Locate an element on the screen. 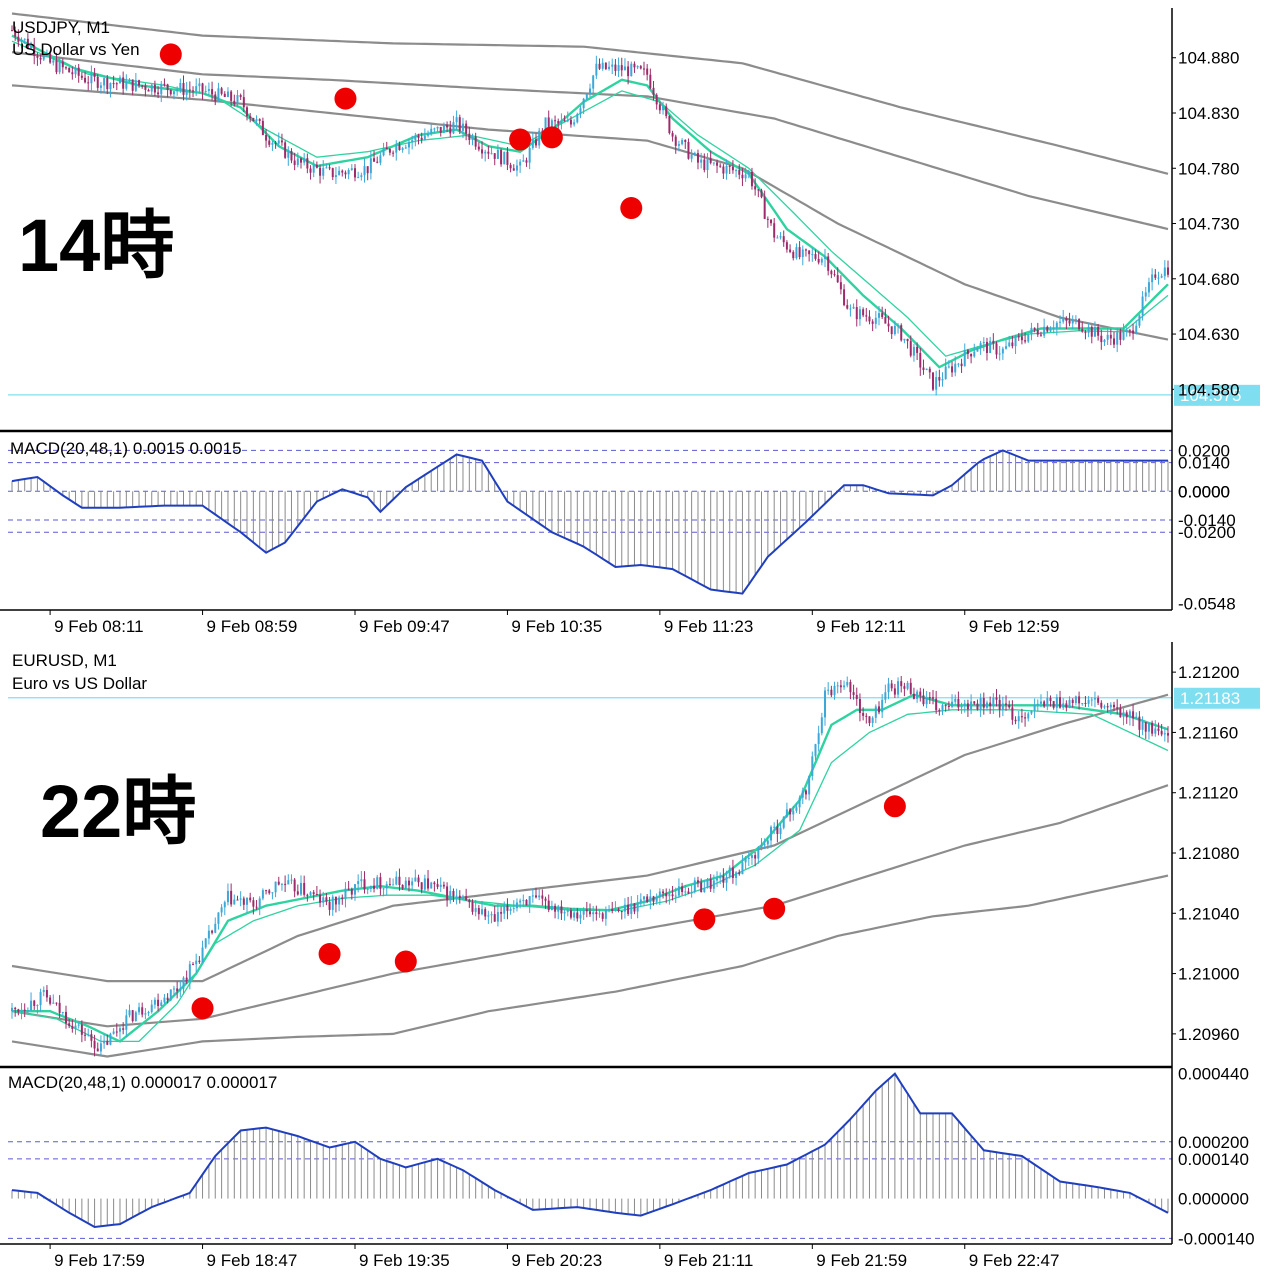 The height and width of the screenshot is (1285, 1280). eurusd-x-tick-label: 9 Feb 17:59 is located at coordinates (99, 1260).